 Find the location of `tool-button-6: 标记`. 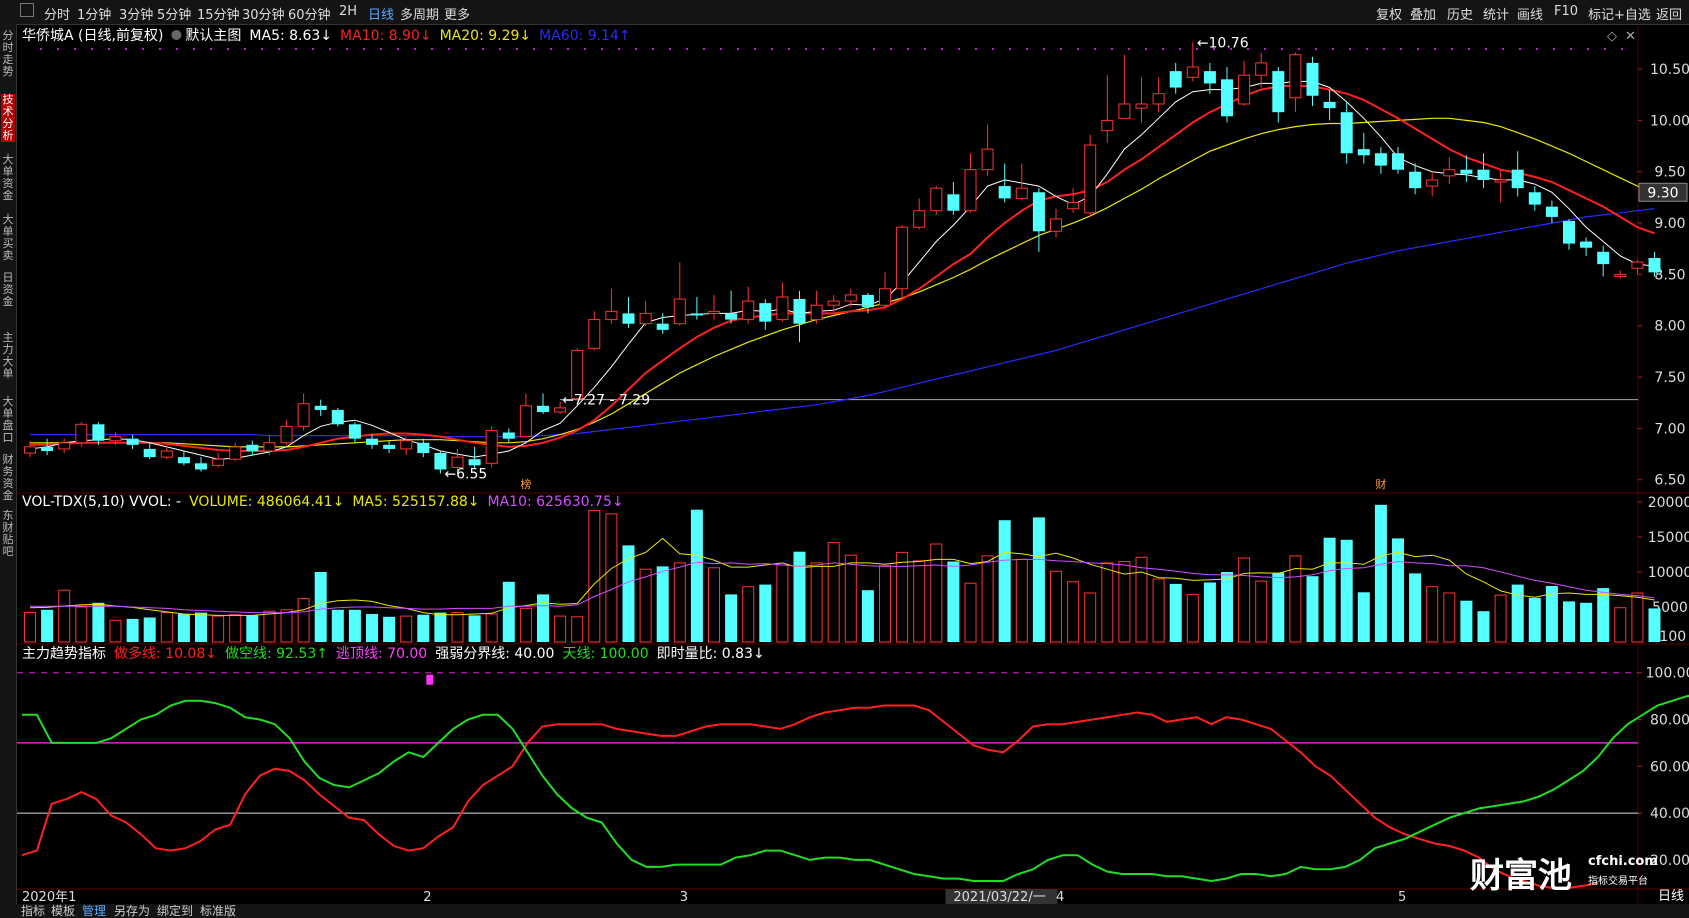

tool-button-6: 标记 is located at coordinates (1601, 15).